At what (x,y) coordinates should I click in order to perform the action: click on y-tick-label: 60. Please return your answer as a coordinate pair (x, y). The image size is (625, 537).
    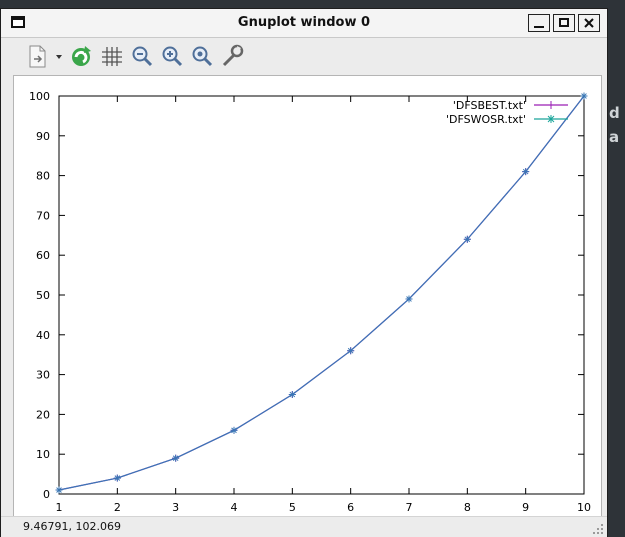
    Looking at the image, I should click on (43, 255).